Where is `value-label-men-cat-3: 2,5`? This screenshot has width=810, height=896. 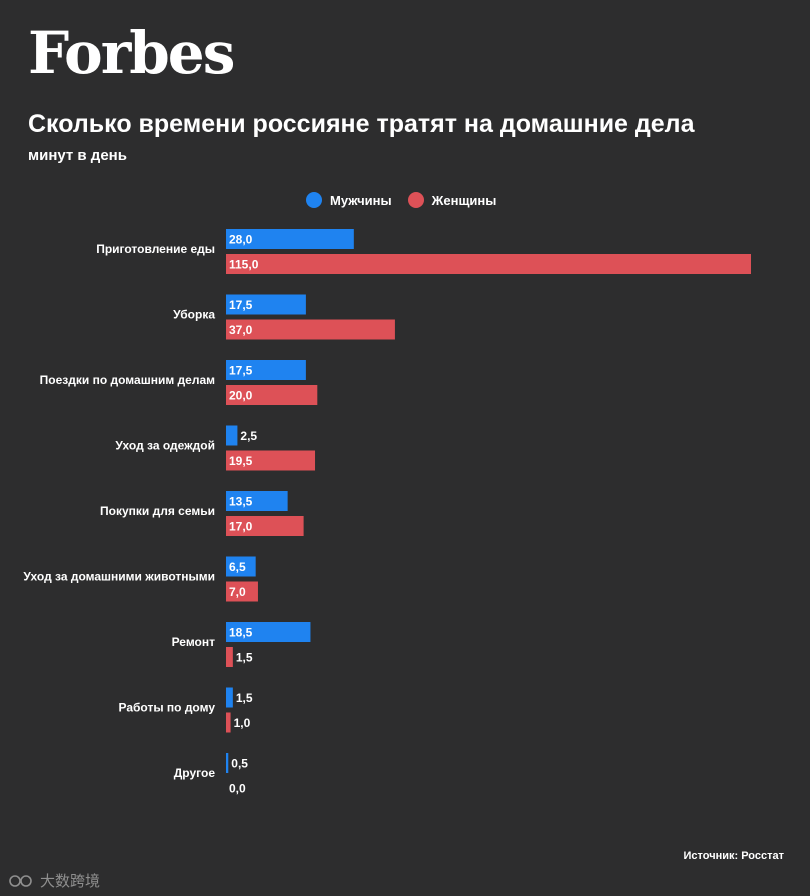 value-label-men-cat-3: 2,5 is located at coordinates (248, 436).